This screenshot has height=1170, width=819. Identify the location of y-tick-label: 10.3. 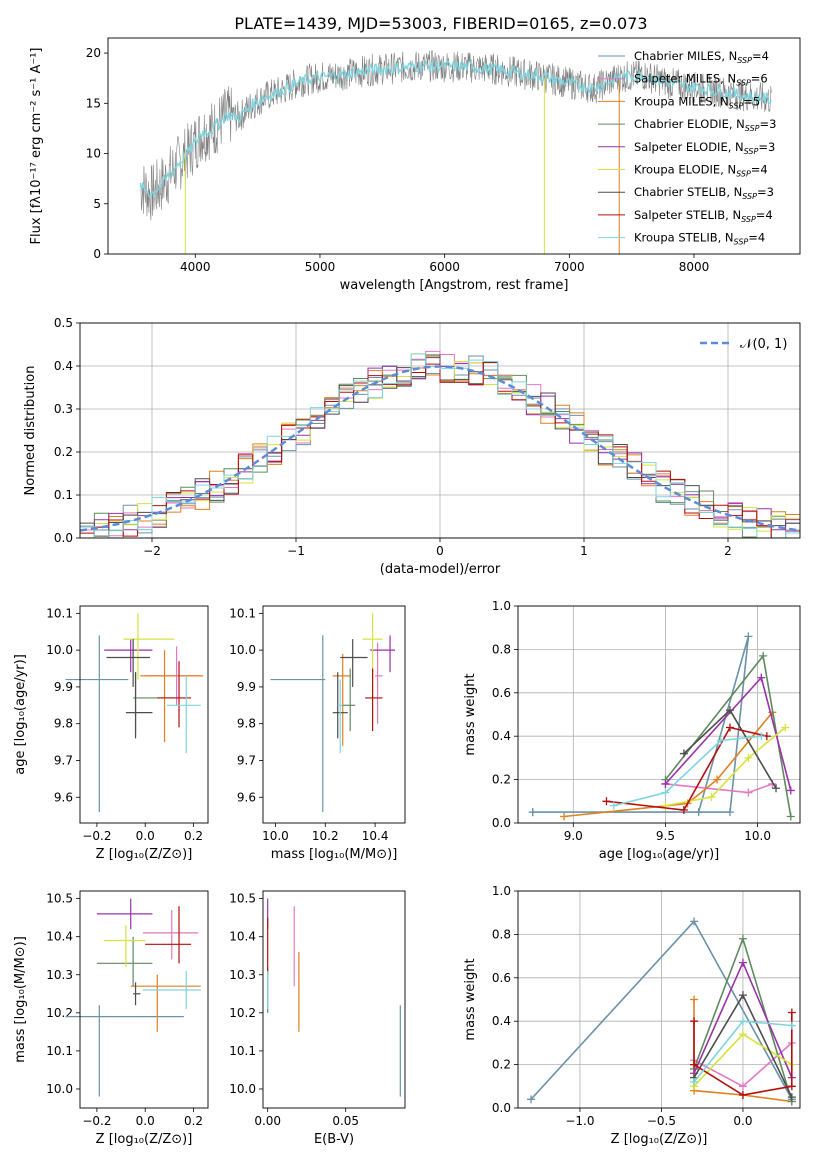
(242, 975).